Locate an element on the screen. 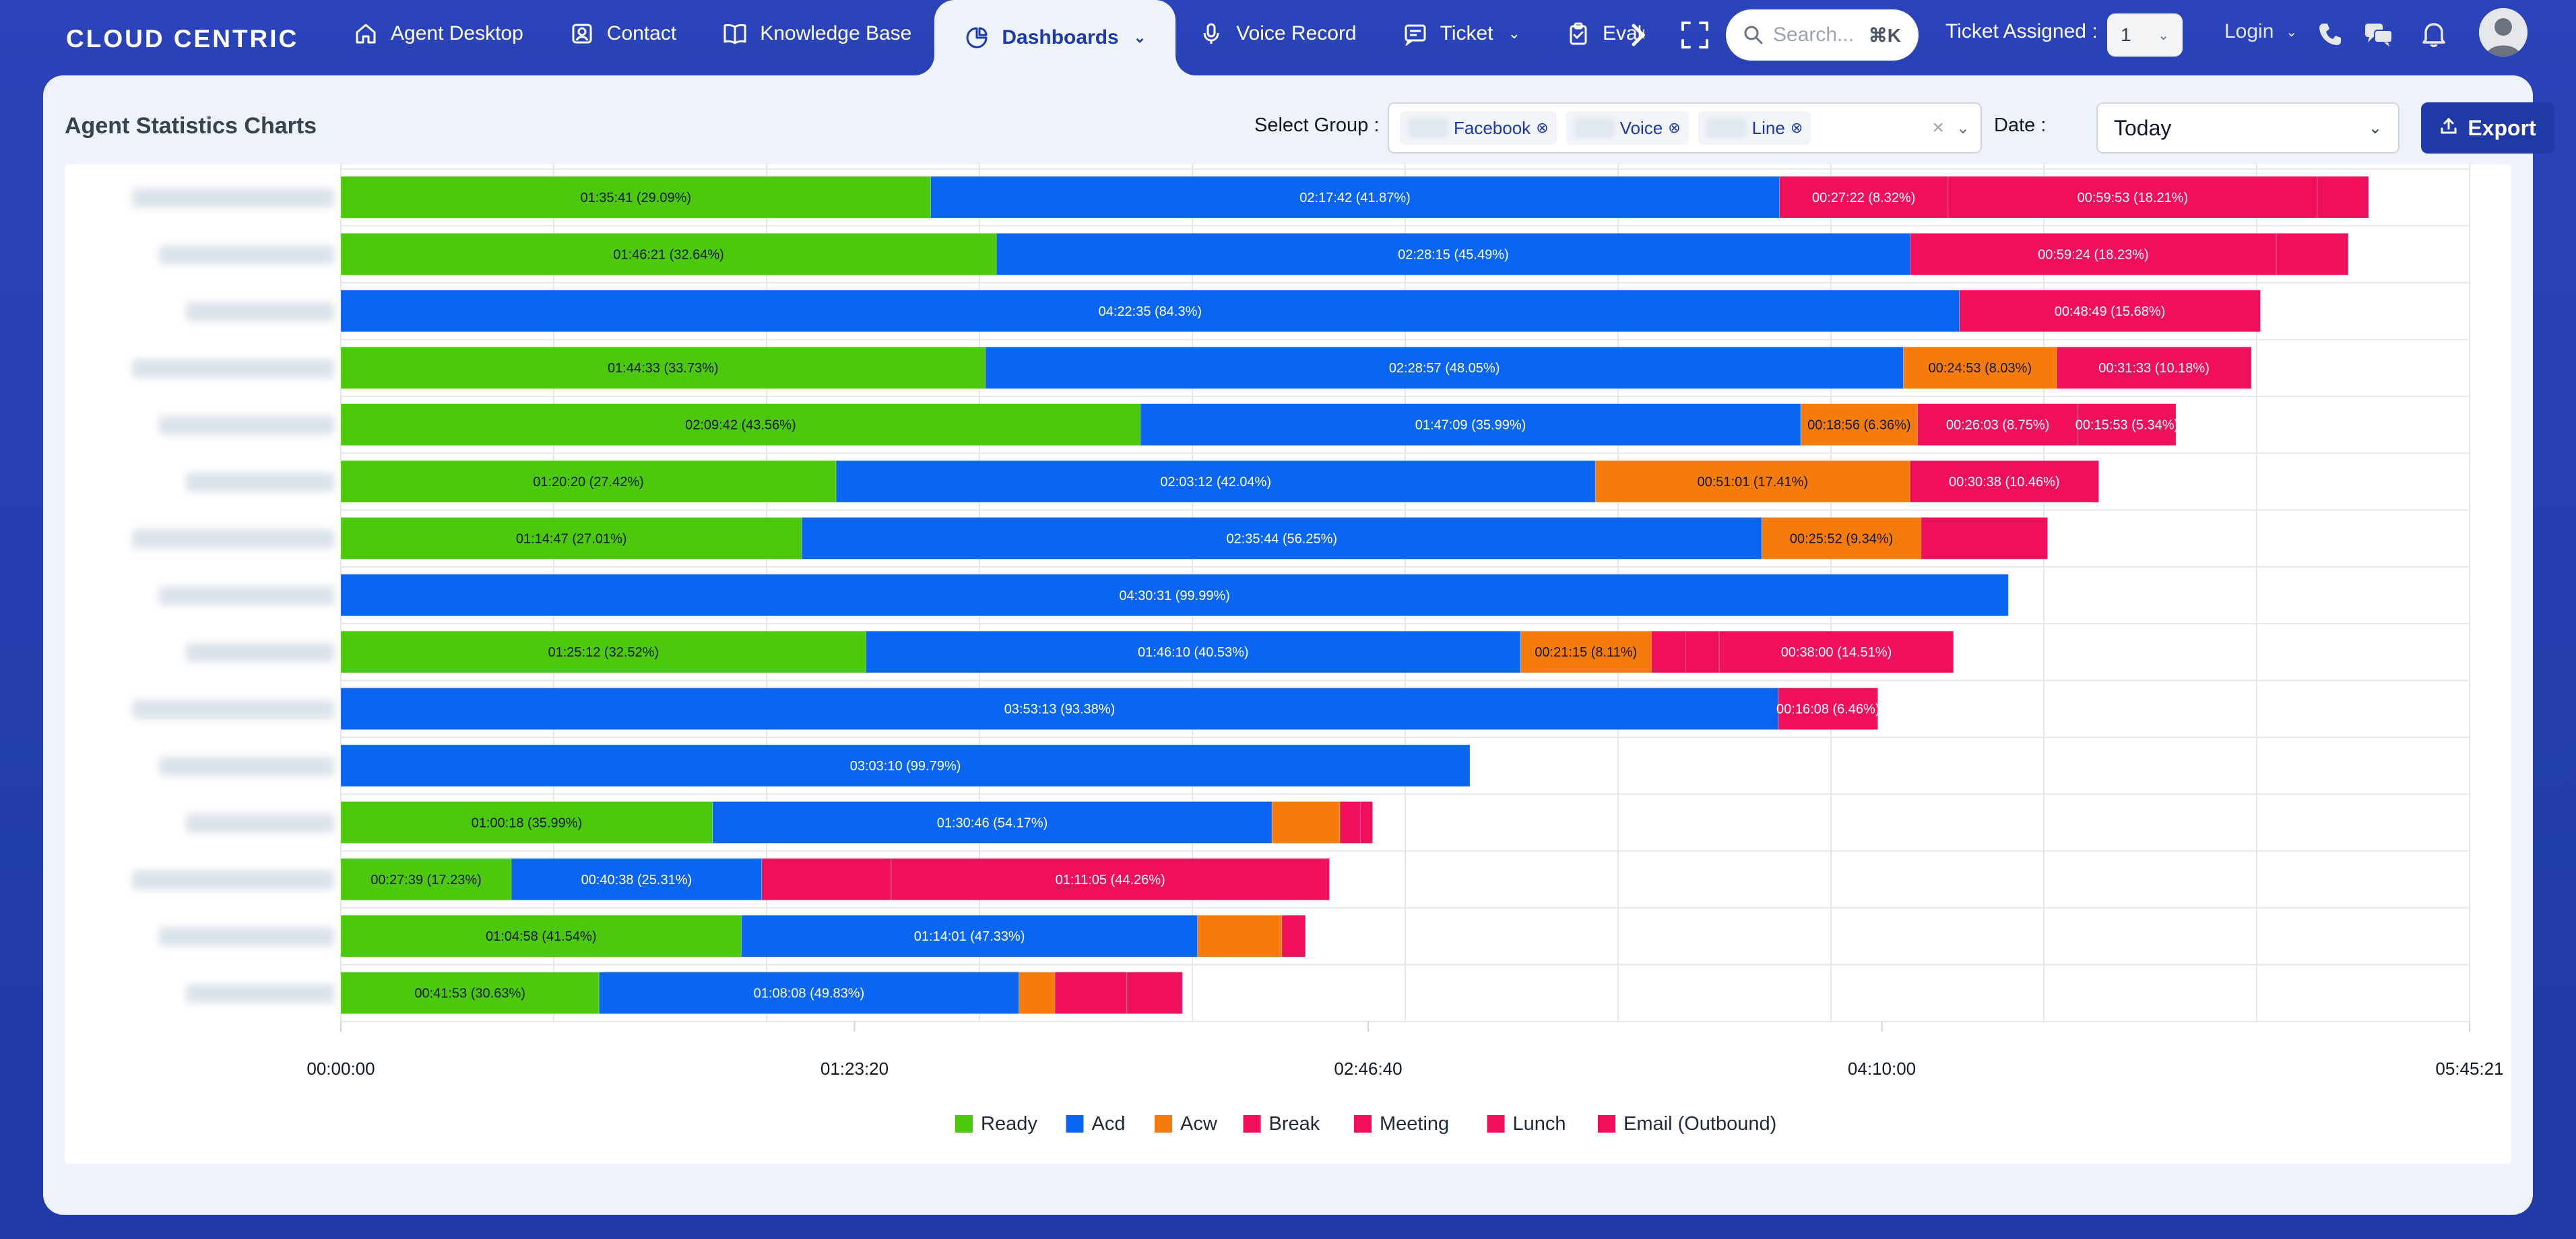 The height and width of the screenshot is (1239, 2576). bar-data-label: 00:38:00 (14.51%) is located at coordinates (1837, 652).